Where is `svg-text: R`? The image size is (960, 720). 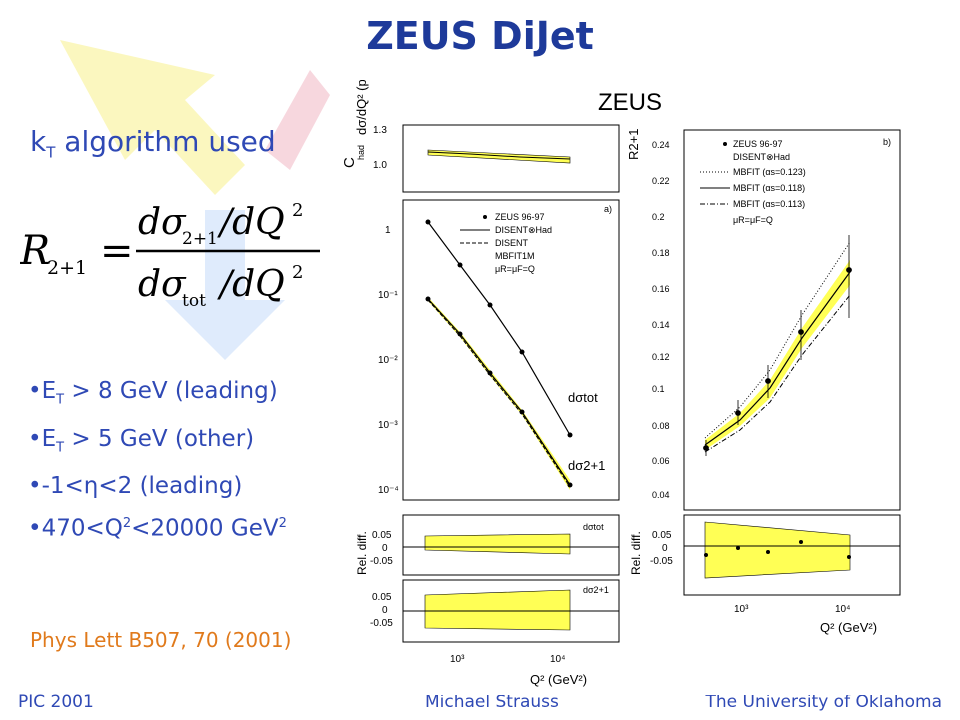
svg-text: R is located at coordinates (35, 251).